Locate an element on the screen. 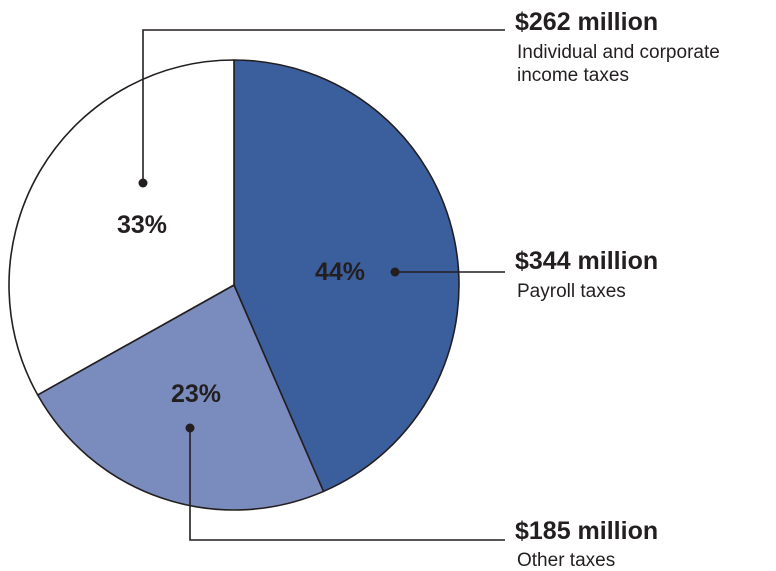 Image resolution: width=776 pixels, height=571 pixels. amount-label-payroll: $344 million is located at coordinates (586, 261).